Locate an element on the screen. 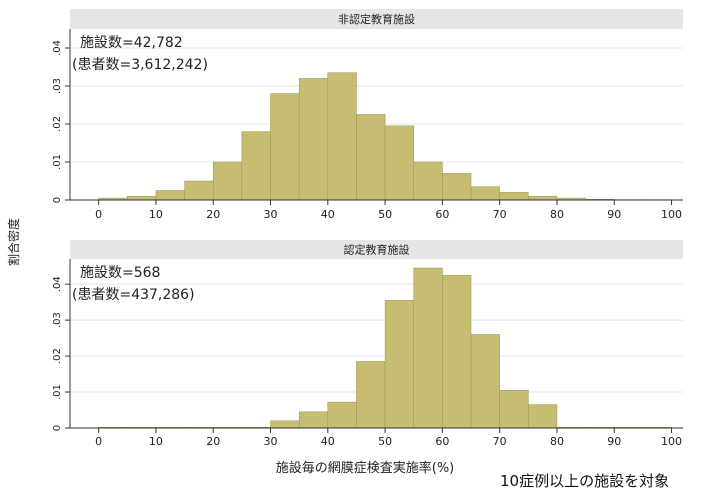 The image size is (727, 497). facet-title: 認定教育施設 is located at coordinates (377, 250).